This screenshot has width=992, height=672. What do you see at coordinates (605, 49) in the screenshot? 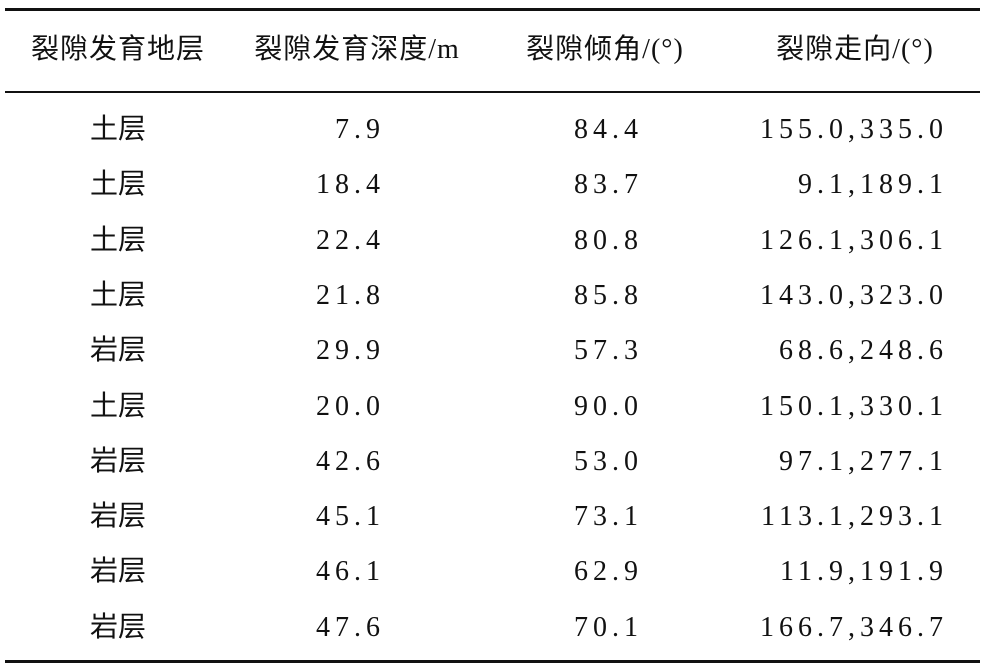
I see `column-header: 裂隙倾角/(°)` at bounding box center [605, 49].